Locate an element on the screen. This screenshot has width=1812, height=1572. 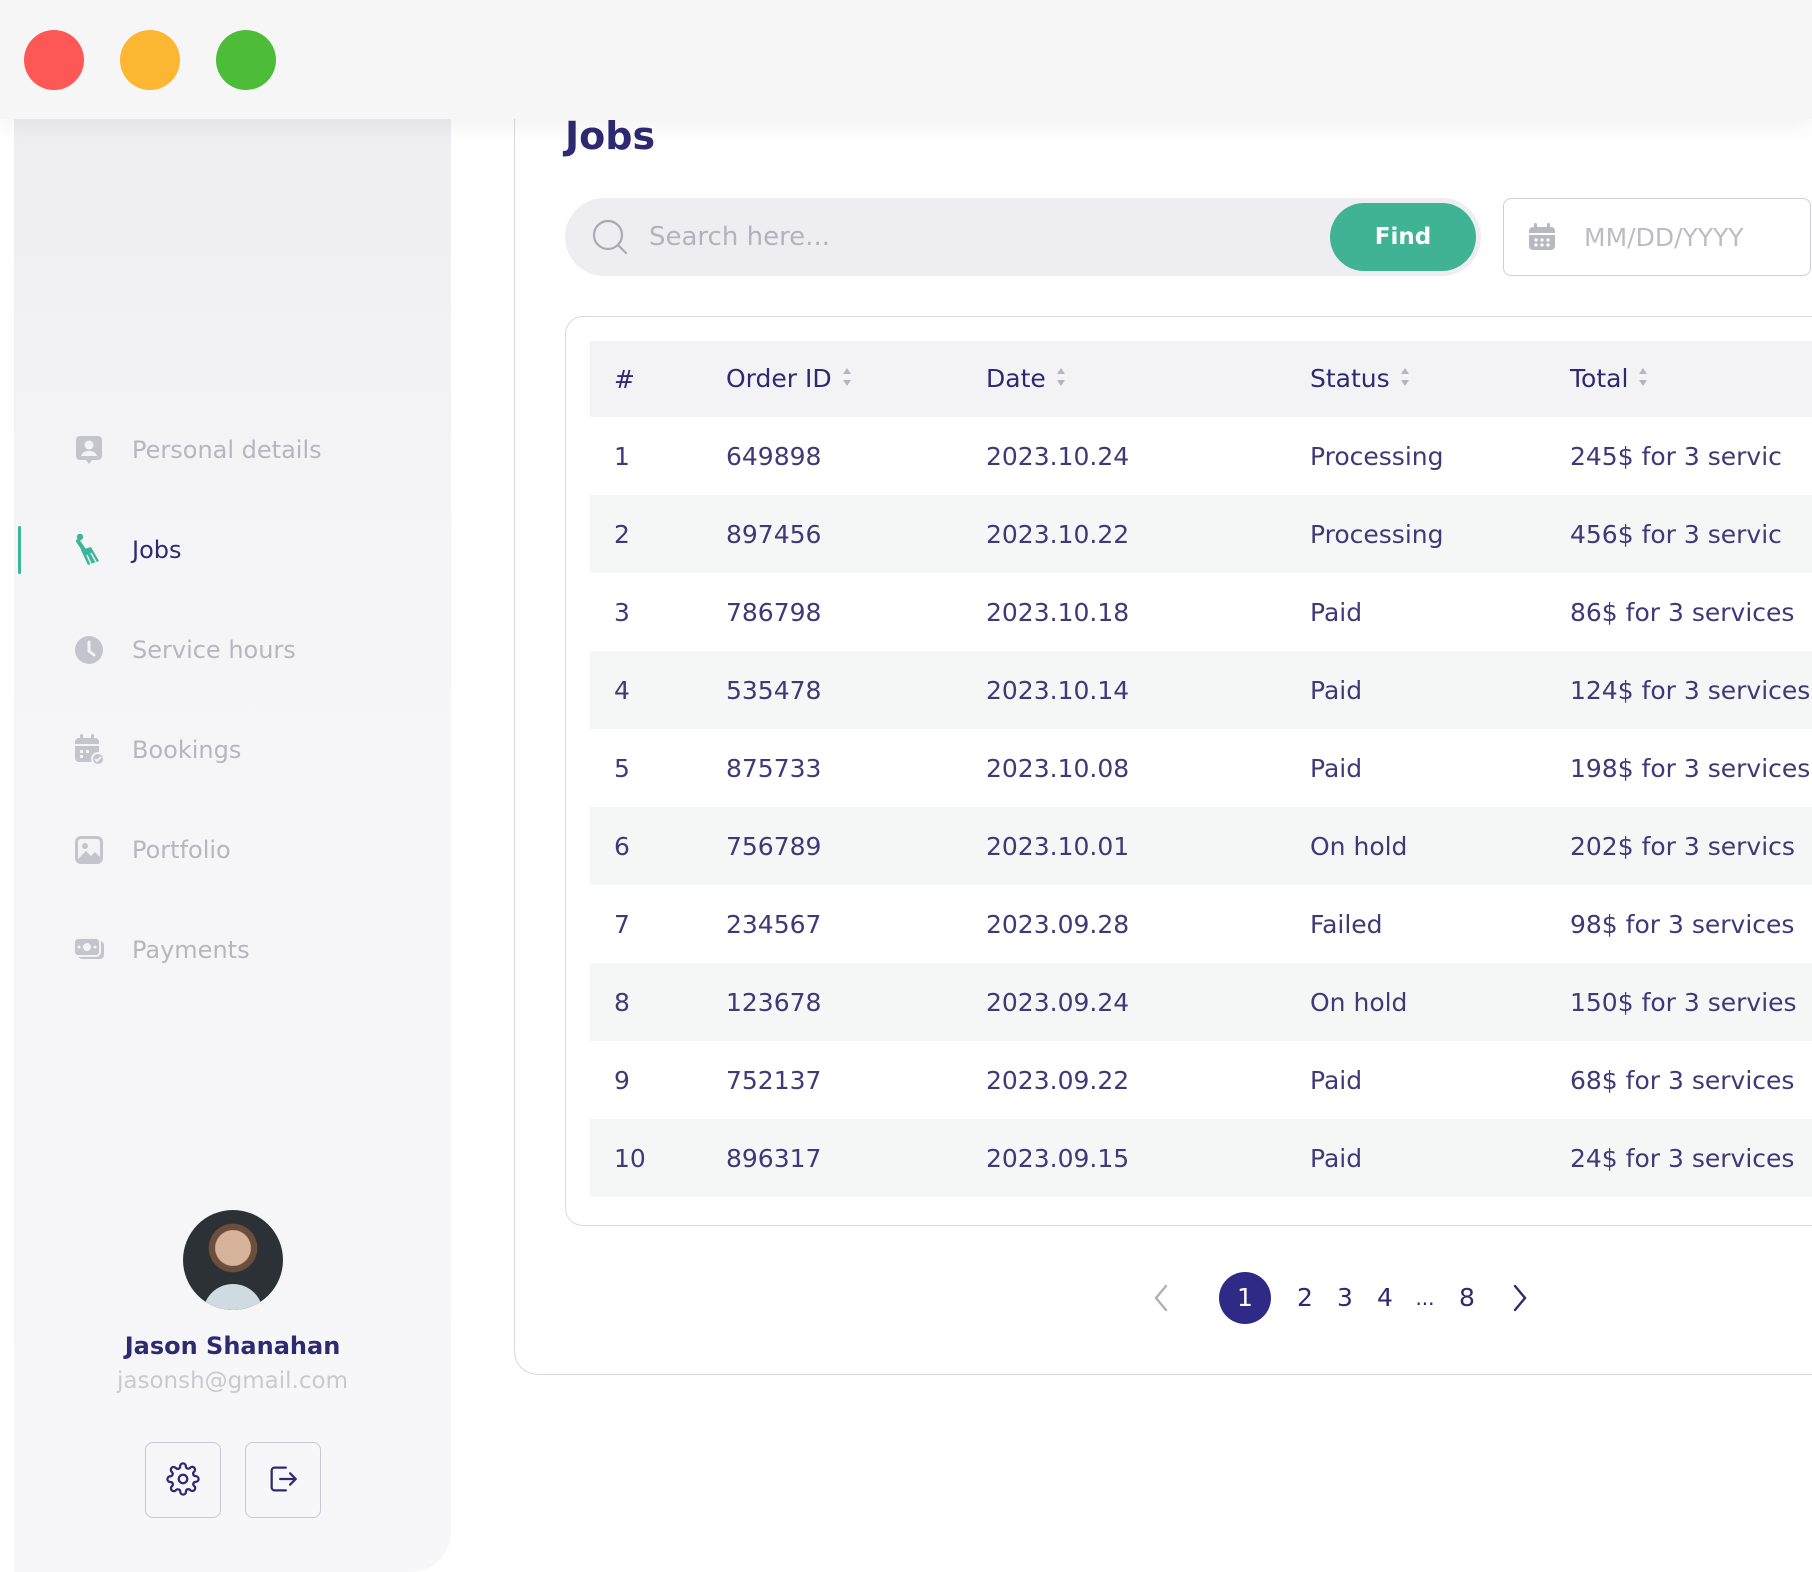
window-maximize-button is located at coordinates (246, 60).